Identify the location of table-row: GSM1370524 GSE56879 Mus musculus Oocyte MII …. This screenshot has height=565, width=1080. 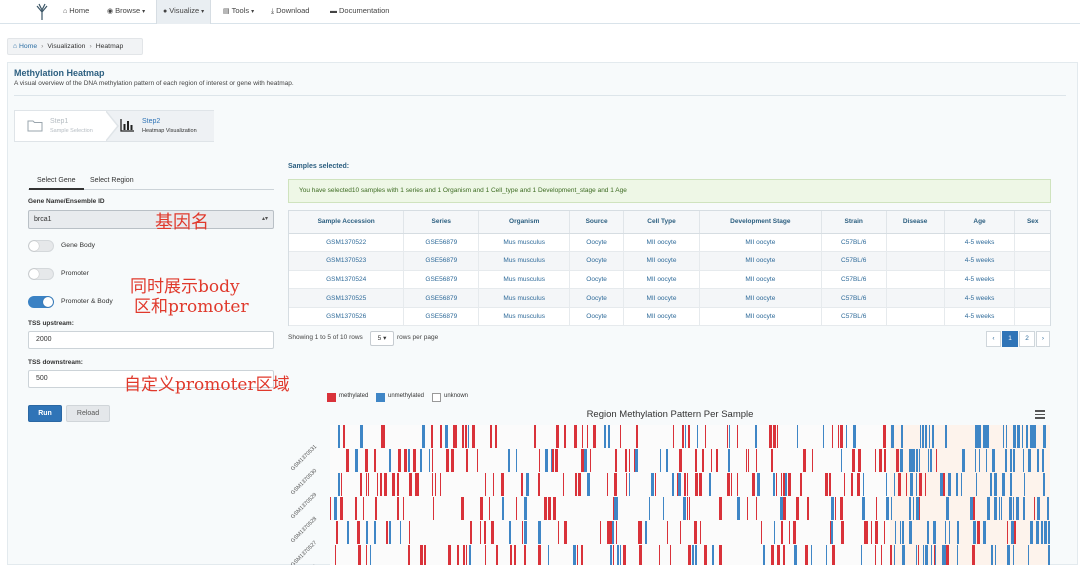
(669, 280).